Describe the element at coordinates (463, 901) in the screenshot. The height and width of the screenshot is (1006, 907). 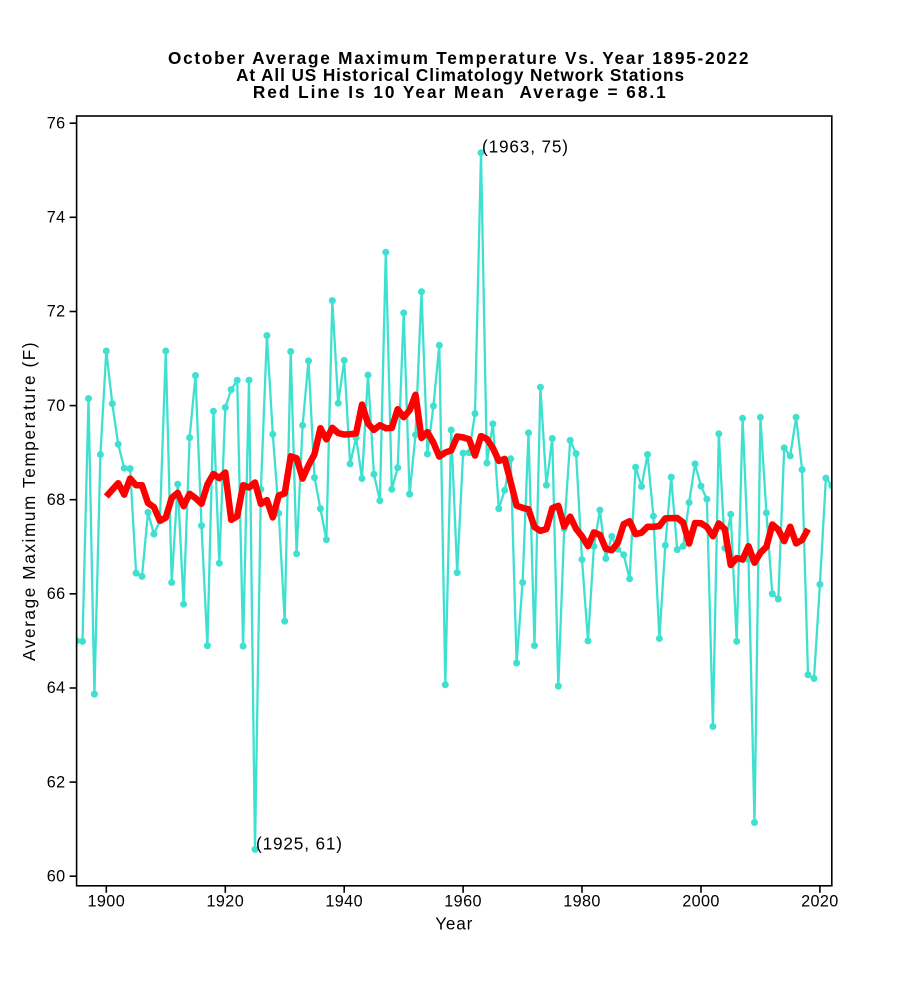
I see `svg-text: 1960` at that location.